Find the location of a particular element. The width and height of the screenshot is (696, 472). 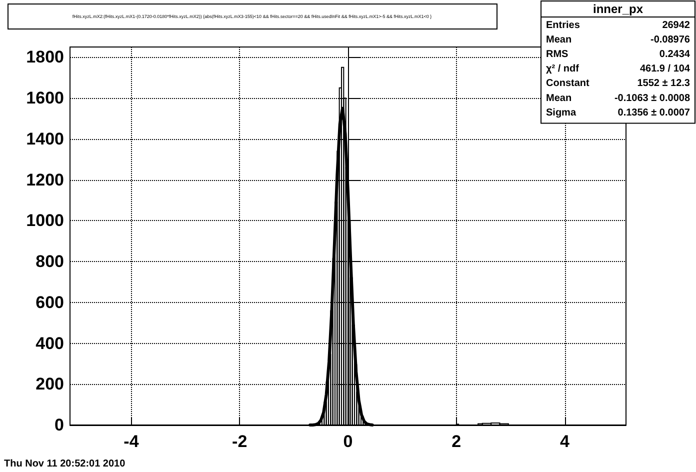

text: 26942 is located at coordinates (676, 25).